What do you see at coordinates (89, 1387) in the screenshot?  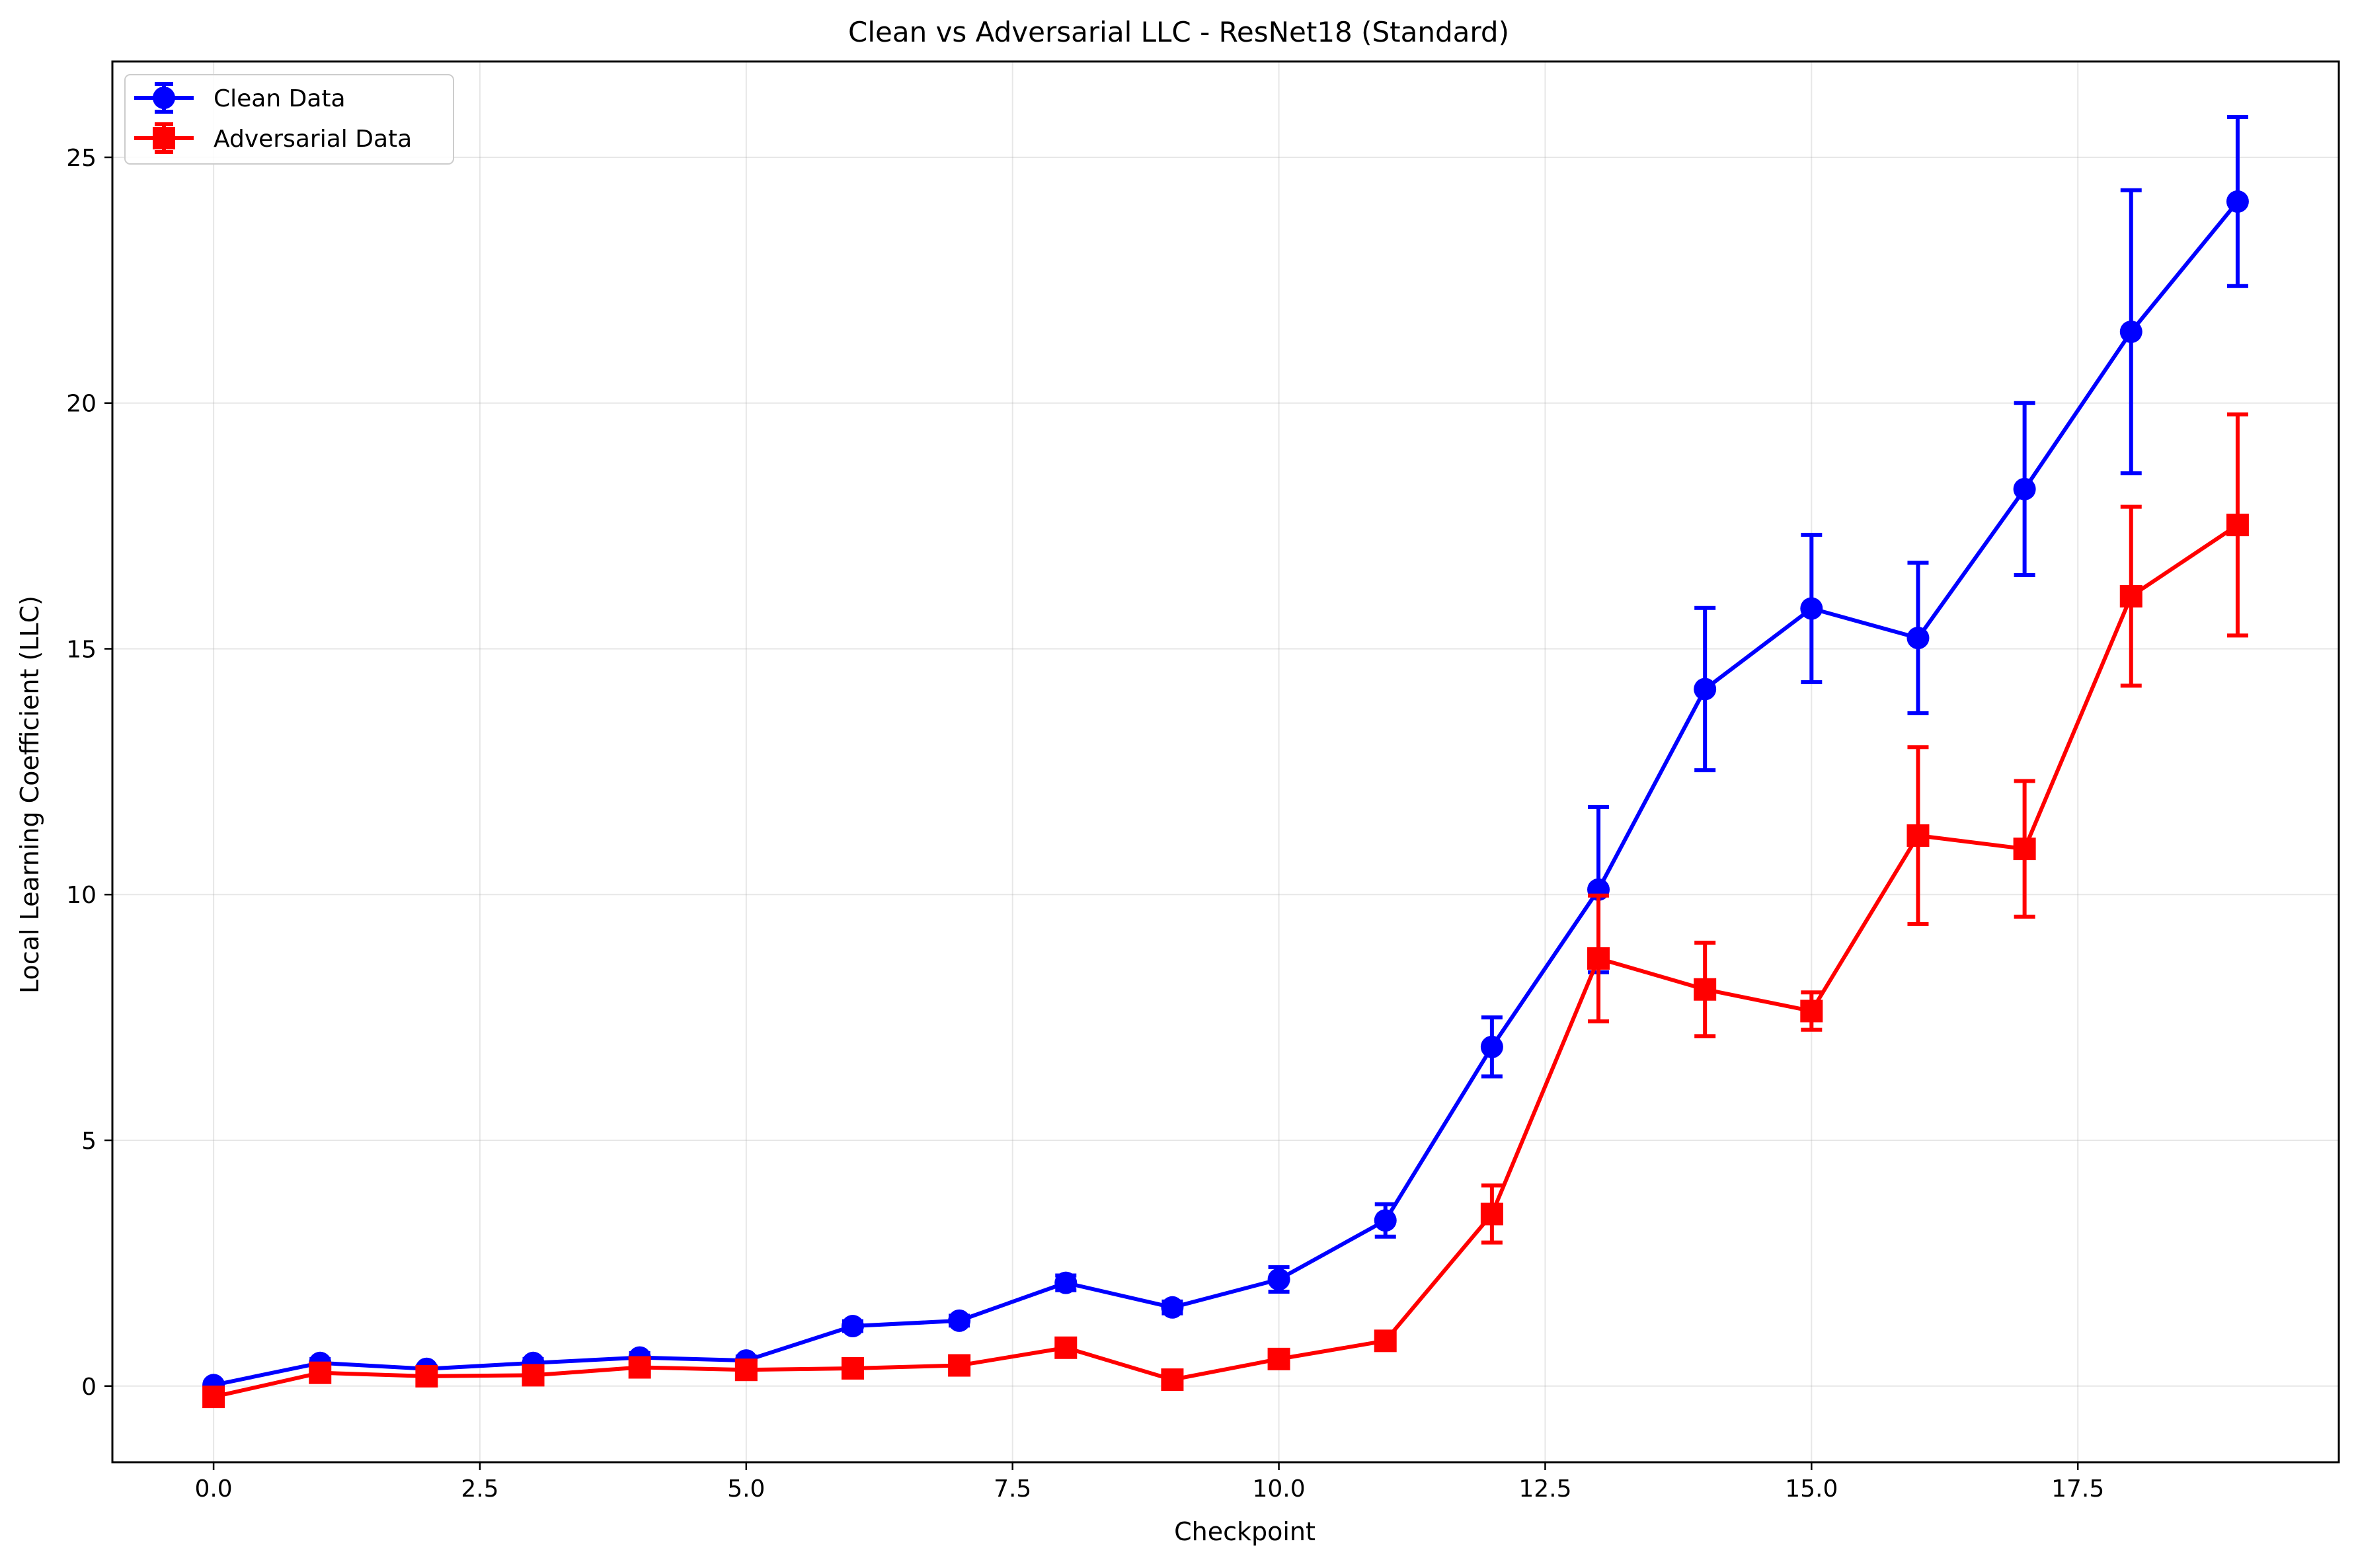 I see `y-tick-label: 0` at bounding box center [89, 1387].